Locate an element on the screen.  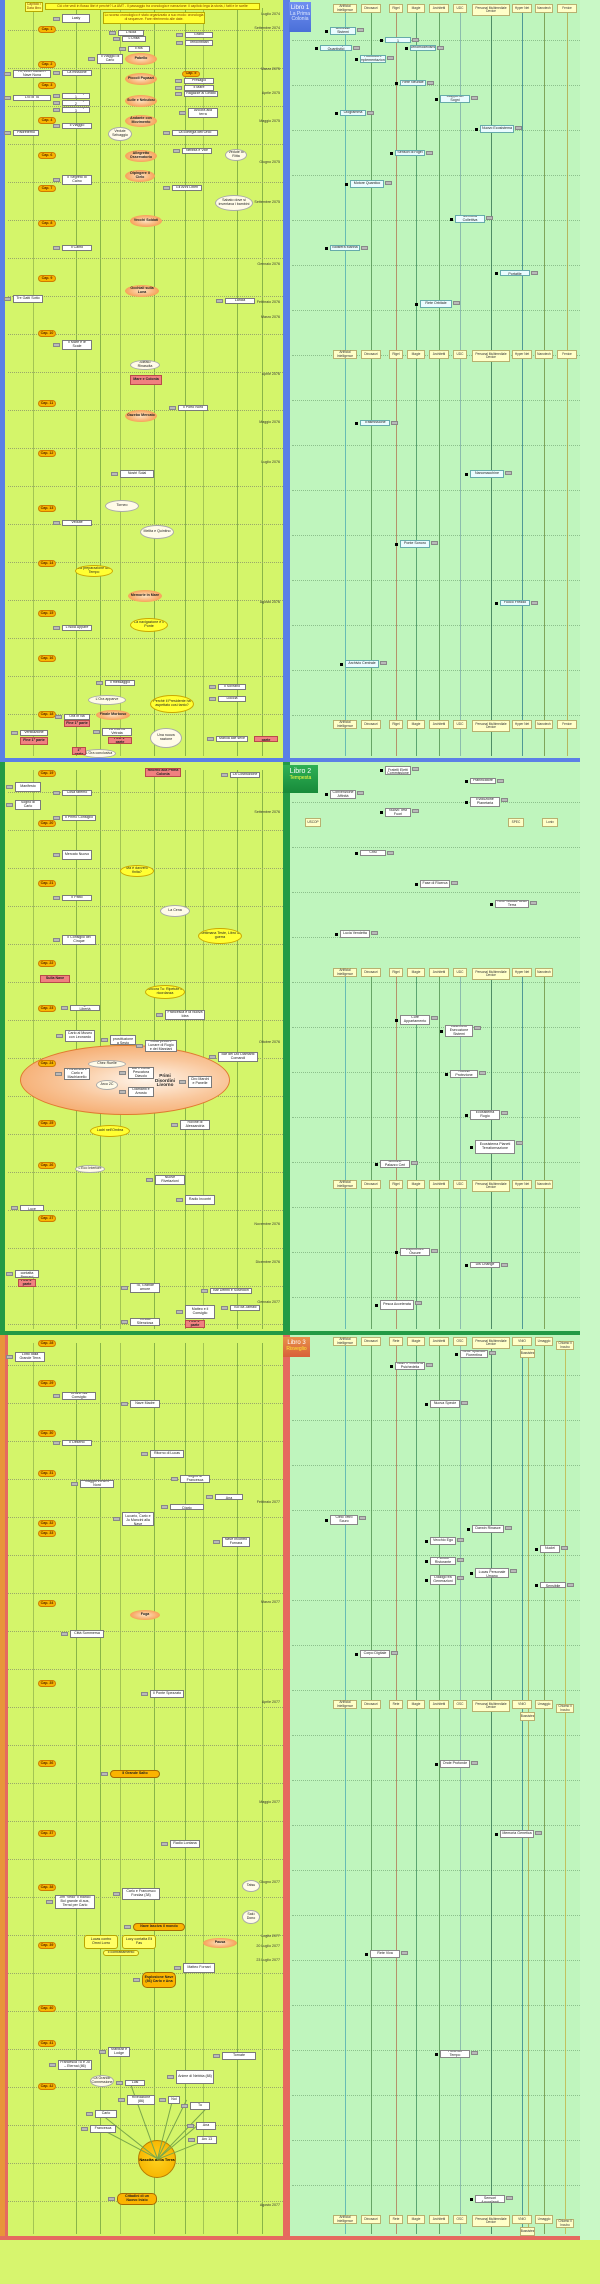
tech-node: Roccia Protezione is located at coordinates (464, 1074).